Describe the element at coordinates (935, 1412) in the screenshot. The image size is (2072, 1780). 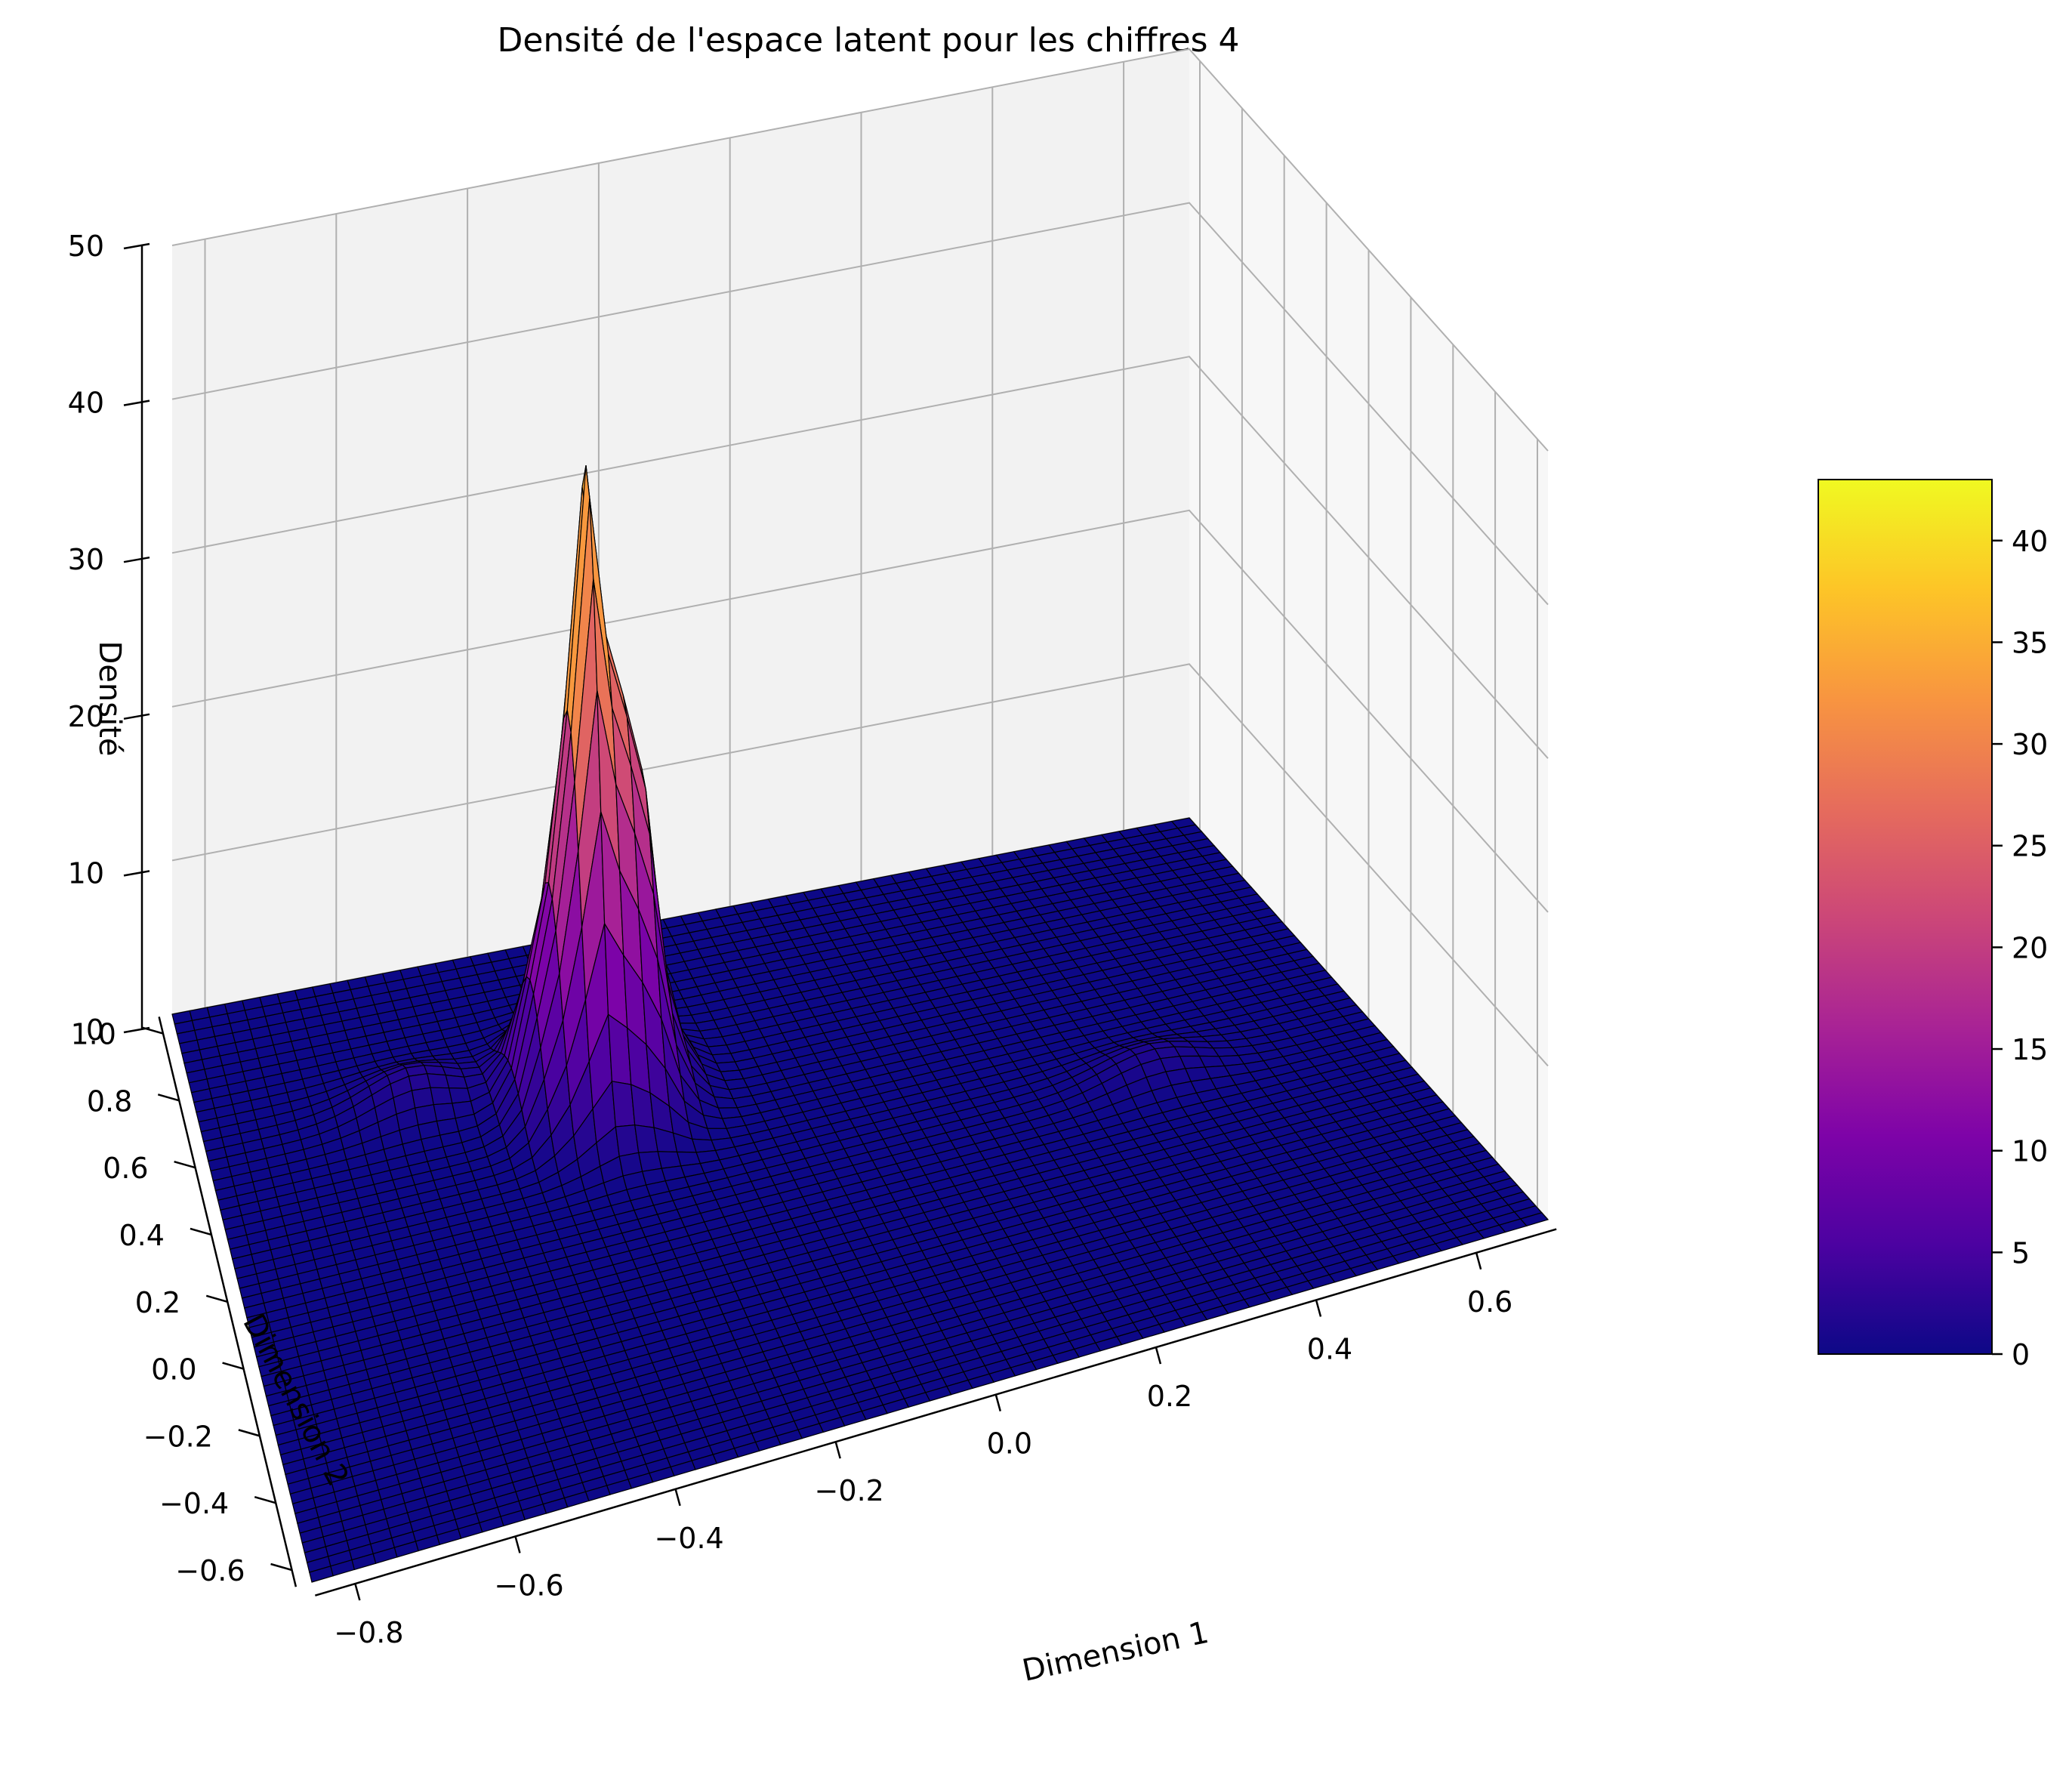
I see `x-axis-line` at that location.